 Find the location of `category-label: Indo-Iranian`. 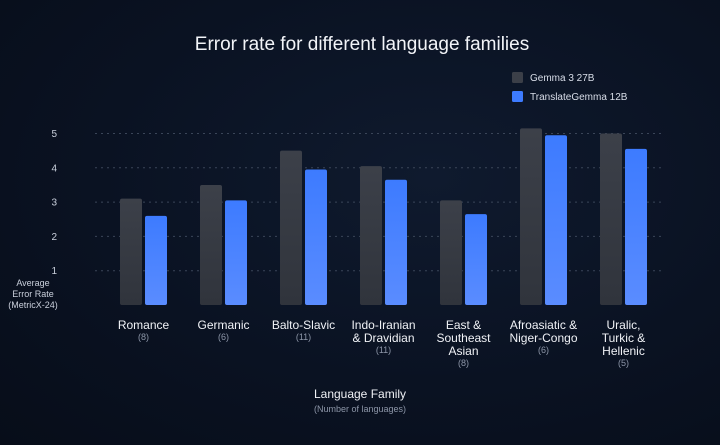

category-label: Indo-Iranian is located at coordinates (383, 325).